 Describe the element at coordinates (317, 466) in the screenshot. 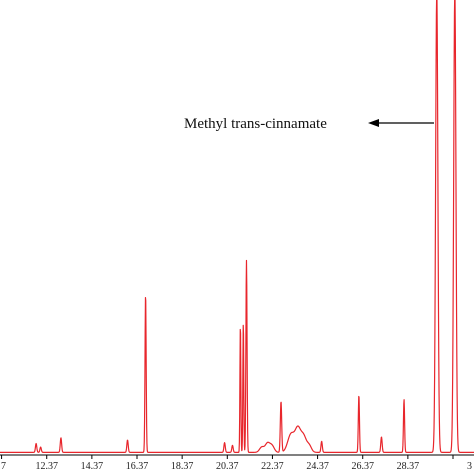

I see `x-tick-label-24-37: 24.37` at that location.